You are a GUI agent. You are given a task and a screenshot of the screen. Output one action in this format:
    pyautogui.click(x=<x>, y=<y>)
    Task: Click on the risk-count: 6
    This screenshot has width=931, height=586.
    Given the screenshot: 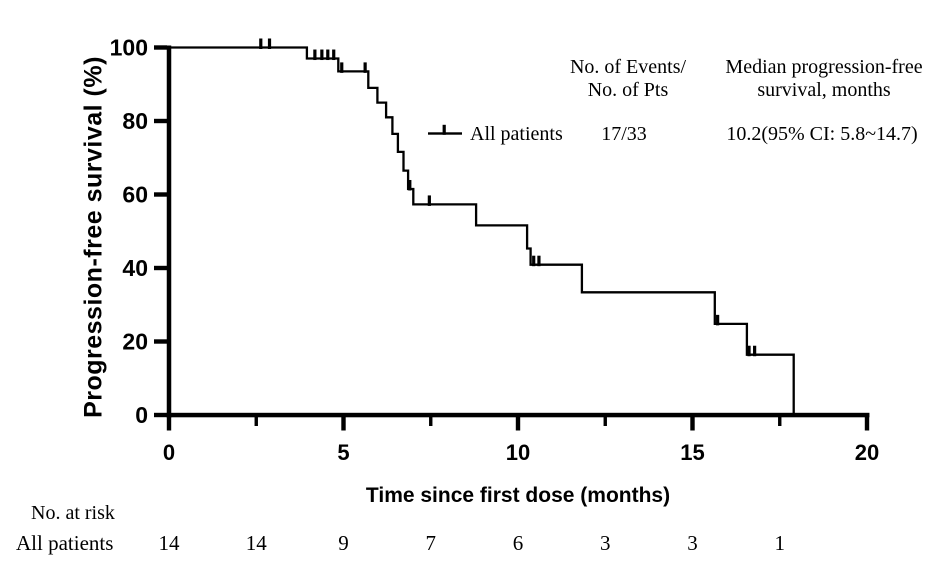 What is the action you would take?
    pyautogui.click(x=518, y=543)
    